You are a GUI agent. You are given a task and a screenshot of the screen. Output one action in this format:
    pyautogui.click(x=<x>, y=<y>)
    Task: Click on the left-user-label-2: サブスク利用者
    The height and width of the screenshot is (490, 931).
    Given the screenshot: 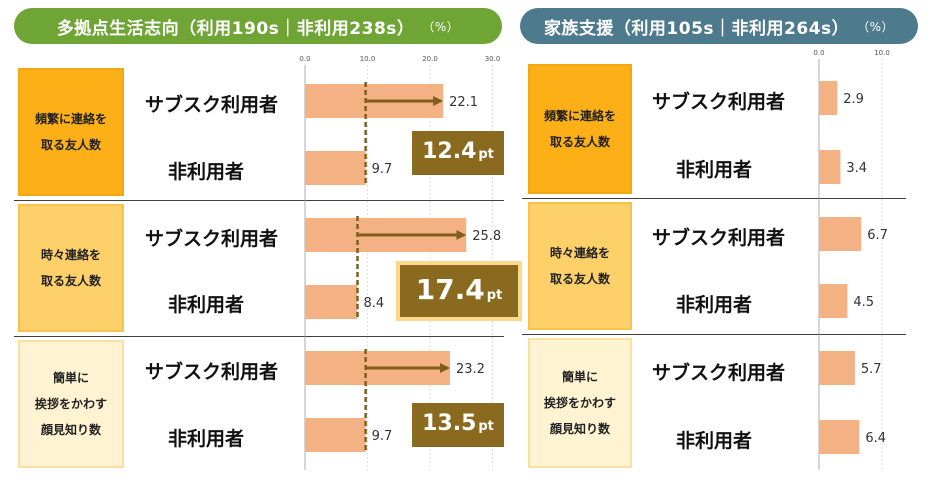 What is the action you would take?
    pyautogui.click(x=212, y=239)
    